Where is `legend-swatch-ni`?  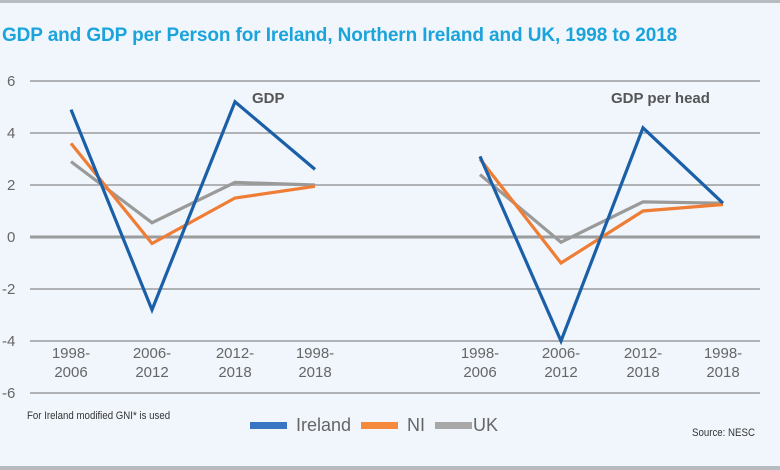 legend-swatch-ni is located at coordinates (380, 425).